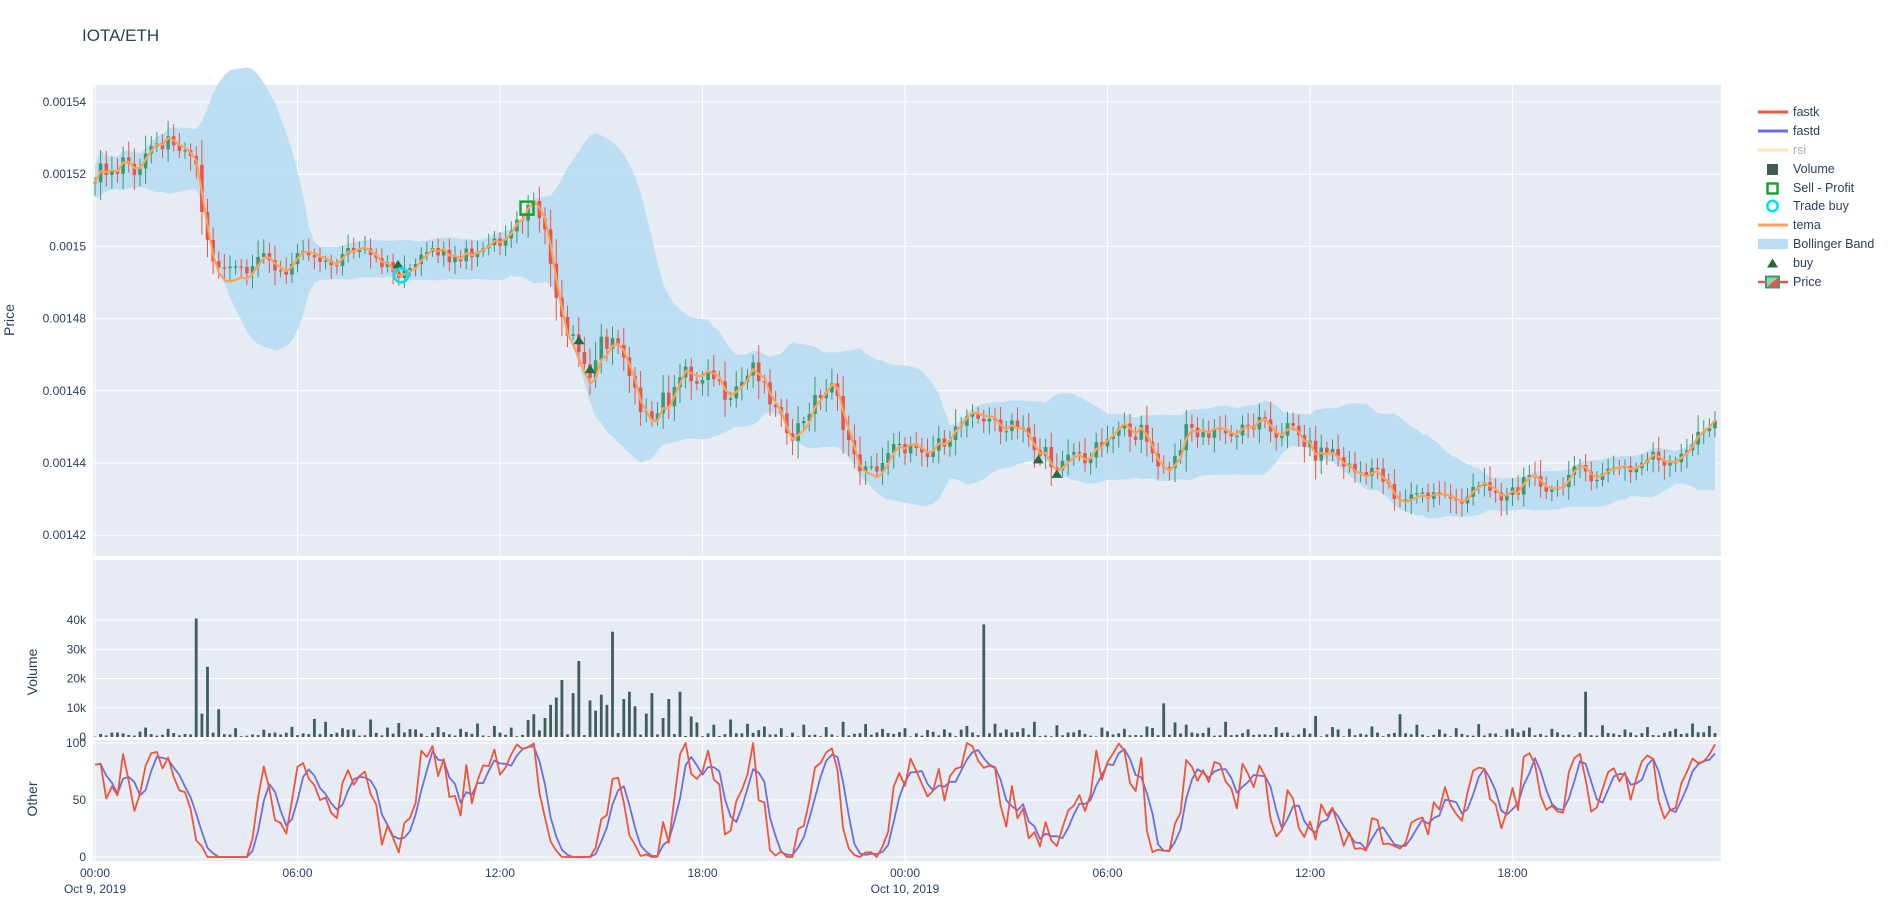 This screenshot has height=909, width=1888. Describe the element at coordinates (1824, 187) in the screenshot. I see `legend-item-label: Sell - Profit` at that location.